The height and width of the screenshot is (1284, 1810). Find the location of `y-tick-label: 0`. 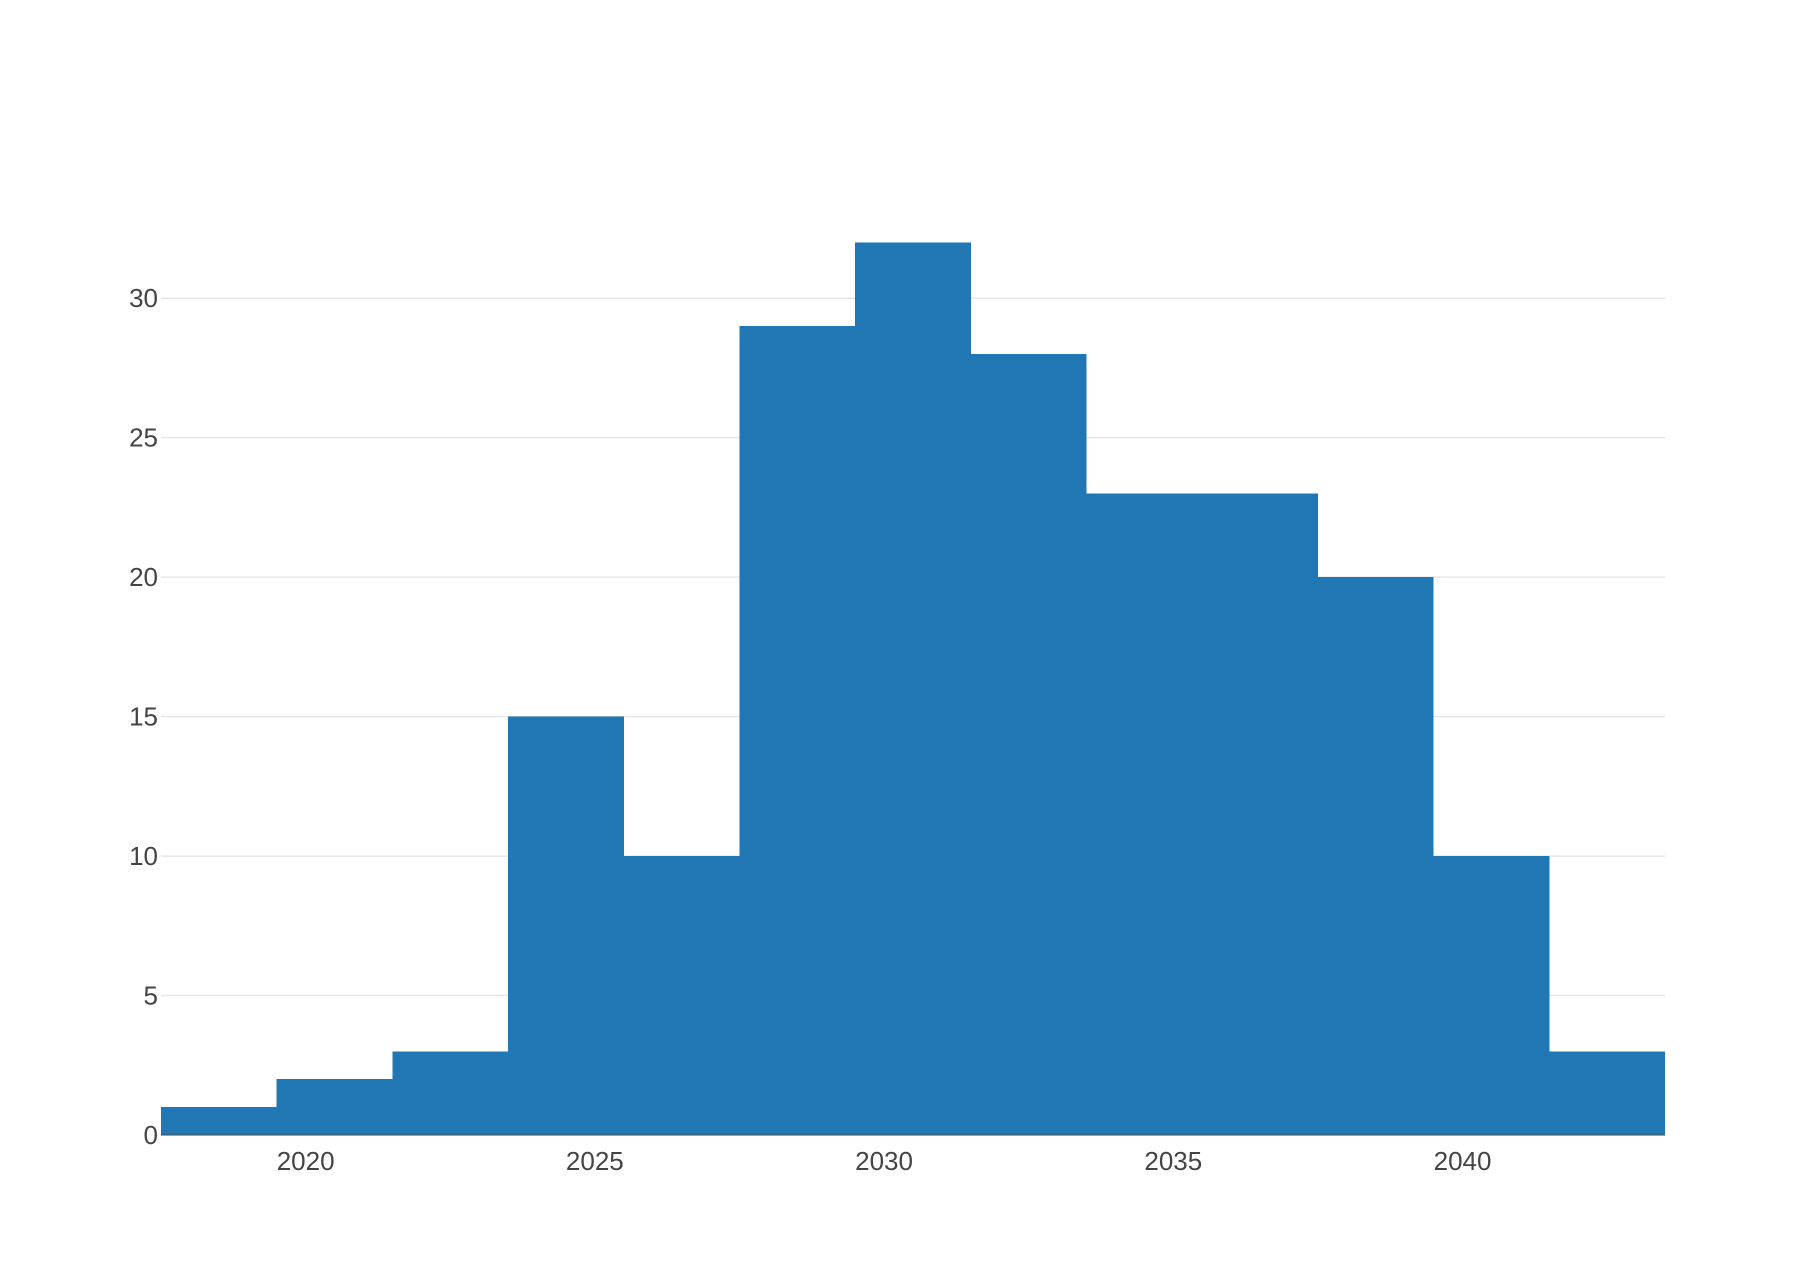

y-tick-label: 0 is located at coordinates (151, 1135).